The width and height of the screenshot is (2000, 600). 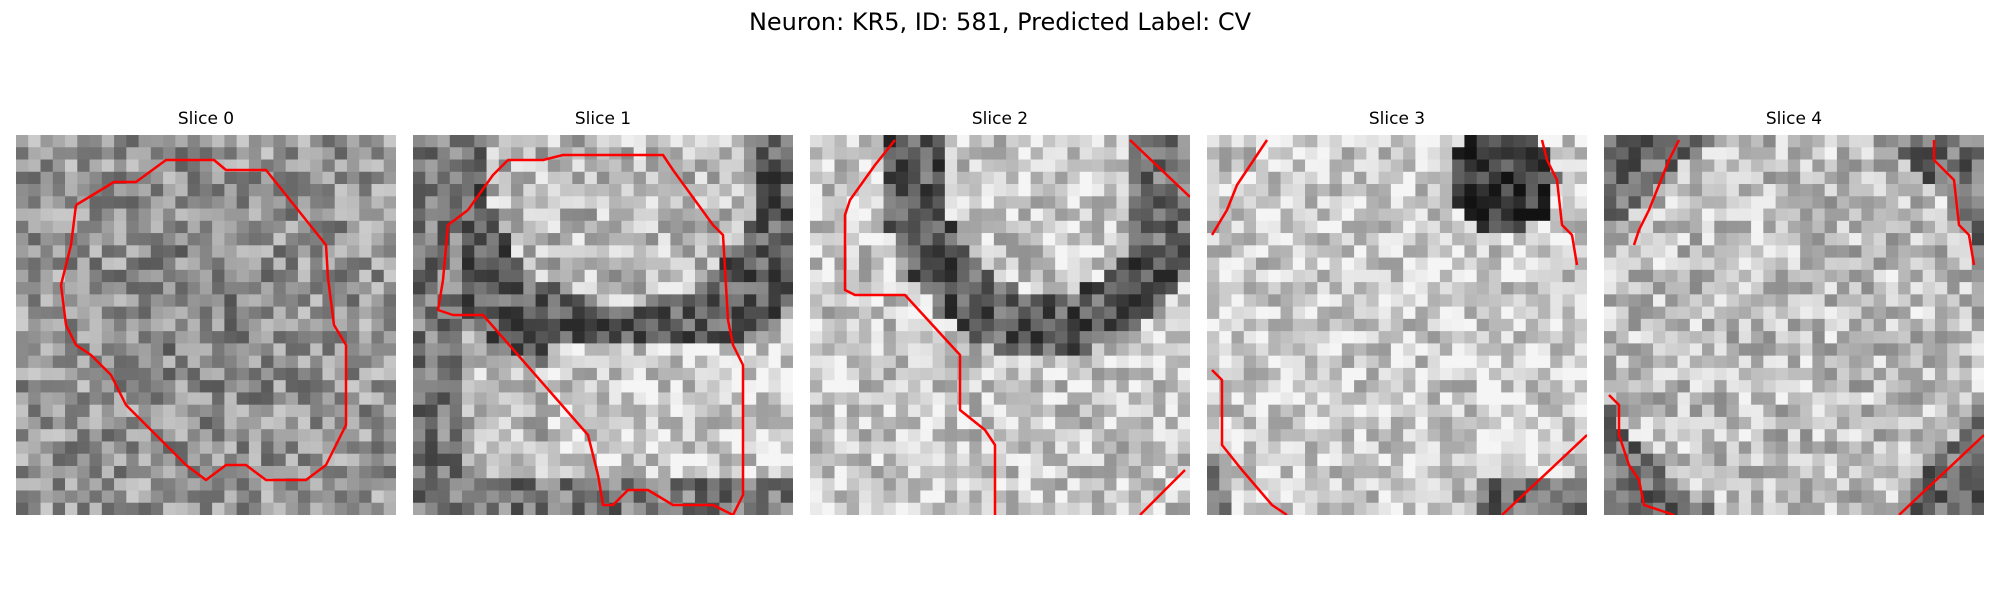 I want to click on slice-title-3: Slice 3, so click(x=1397, y=119).